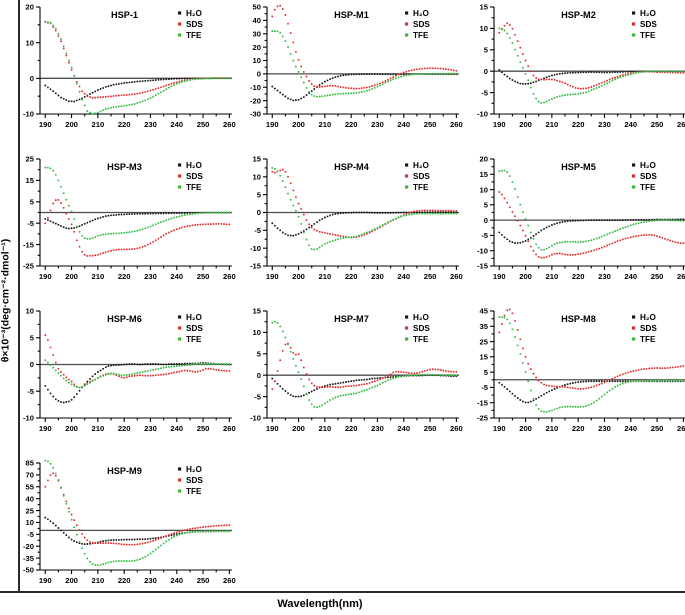  Describe the element at coordinates (484, 326) in the screenshot. I see `svg-text: 35` at that location.